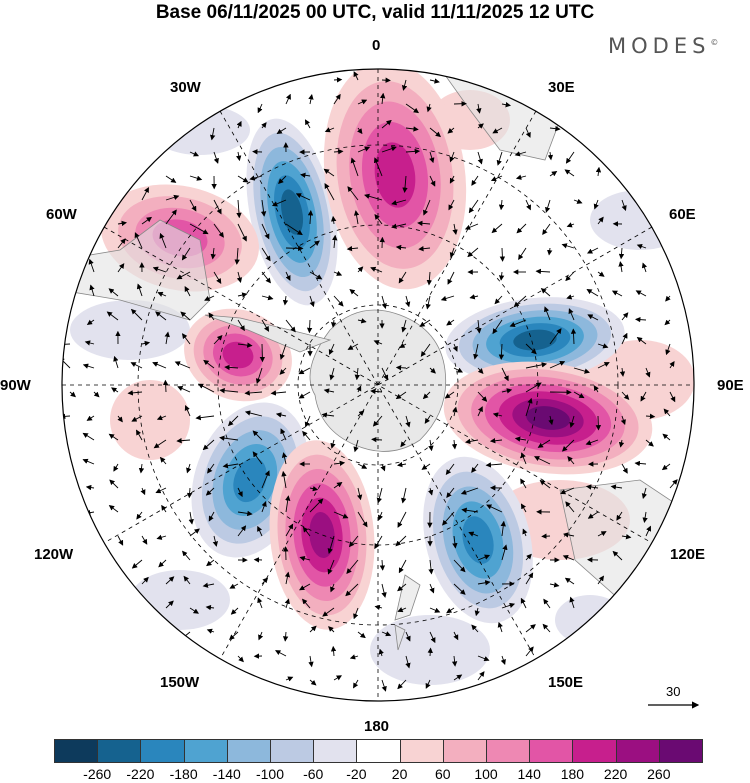 The height and width of the screenshot is (783, 750). Describe the element at coordinates (615, 774) in the screenshot. I see `colorbar-tick-label: 220` at that location.